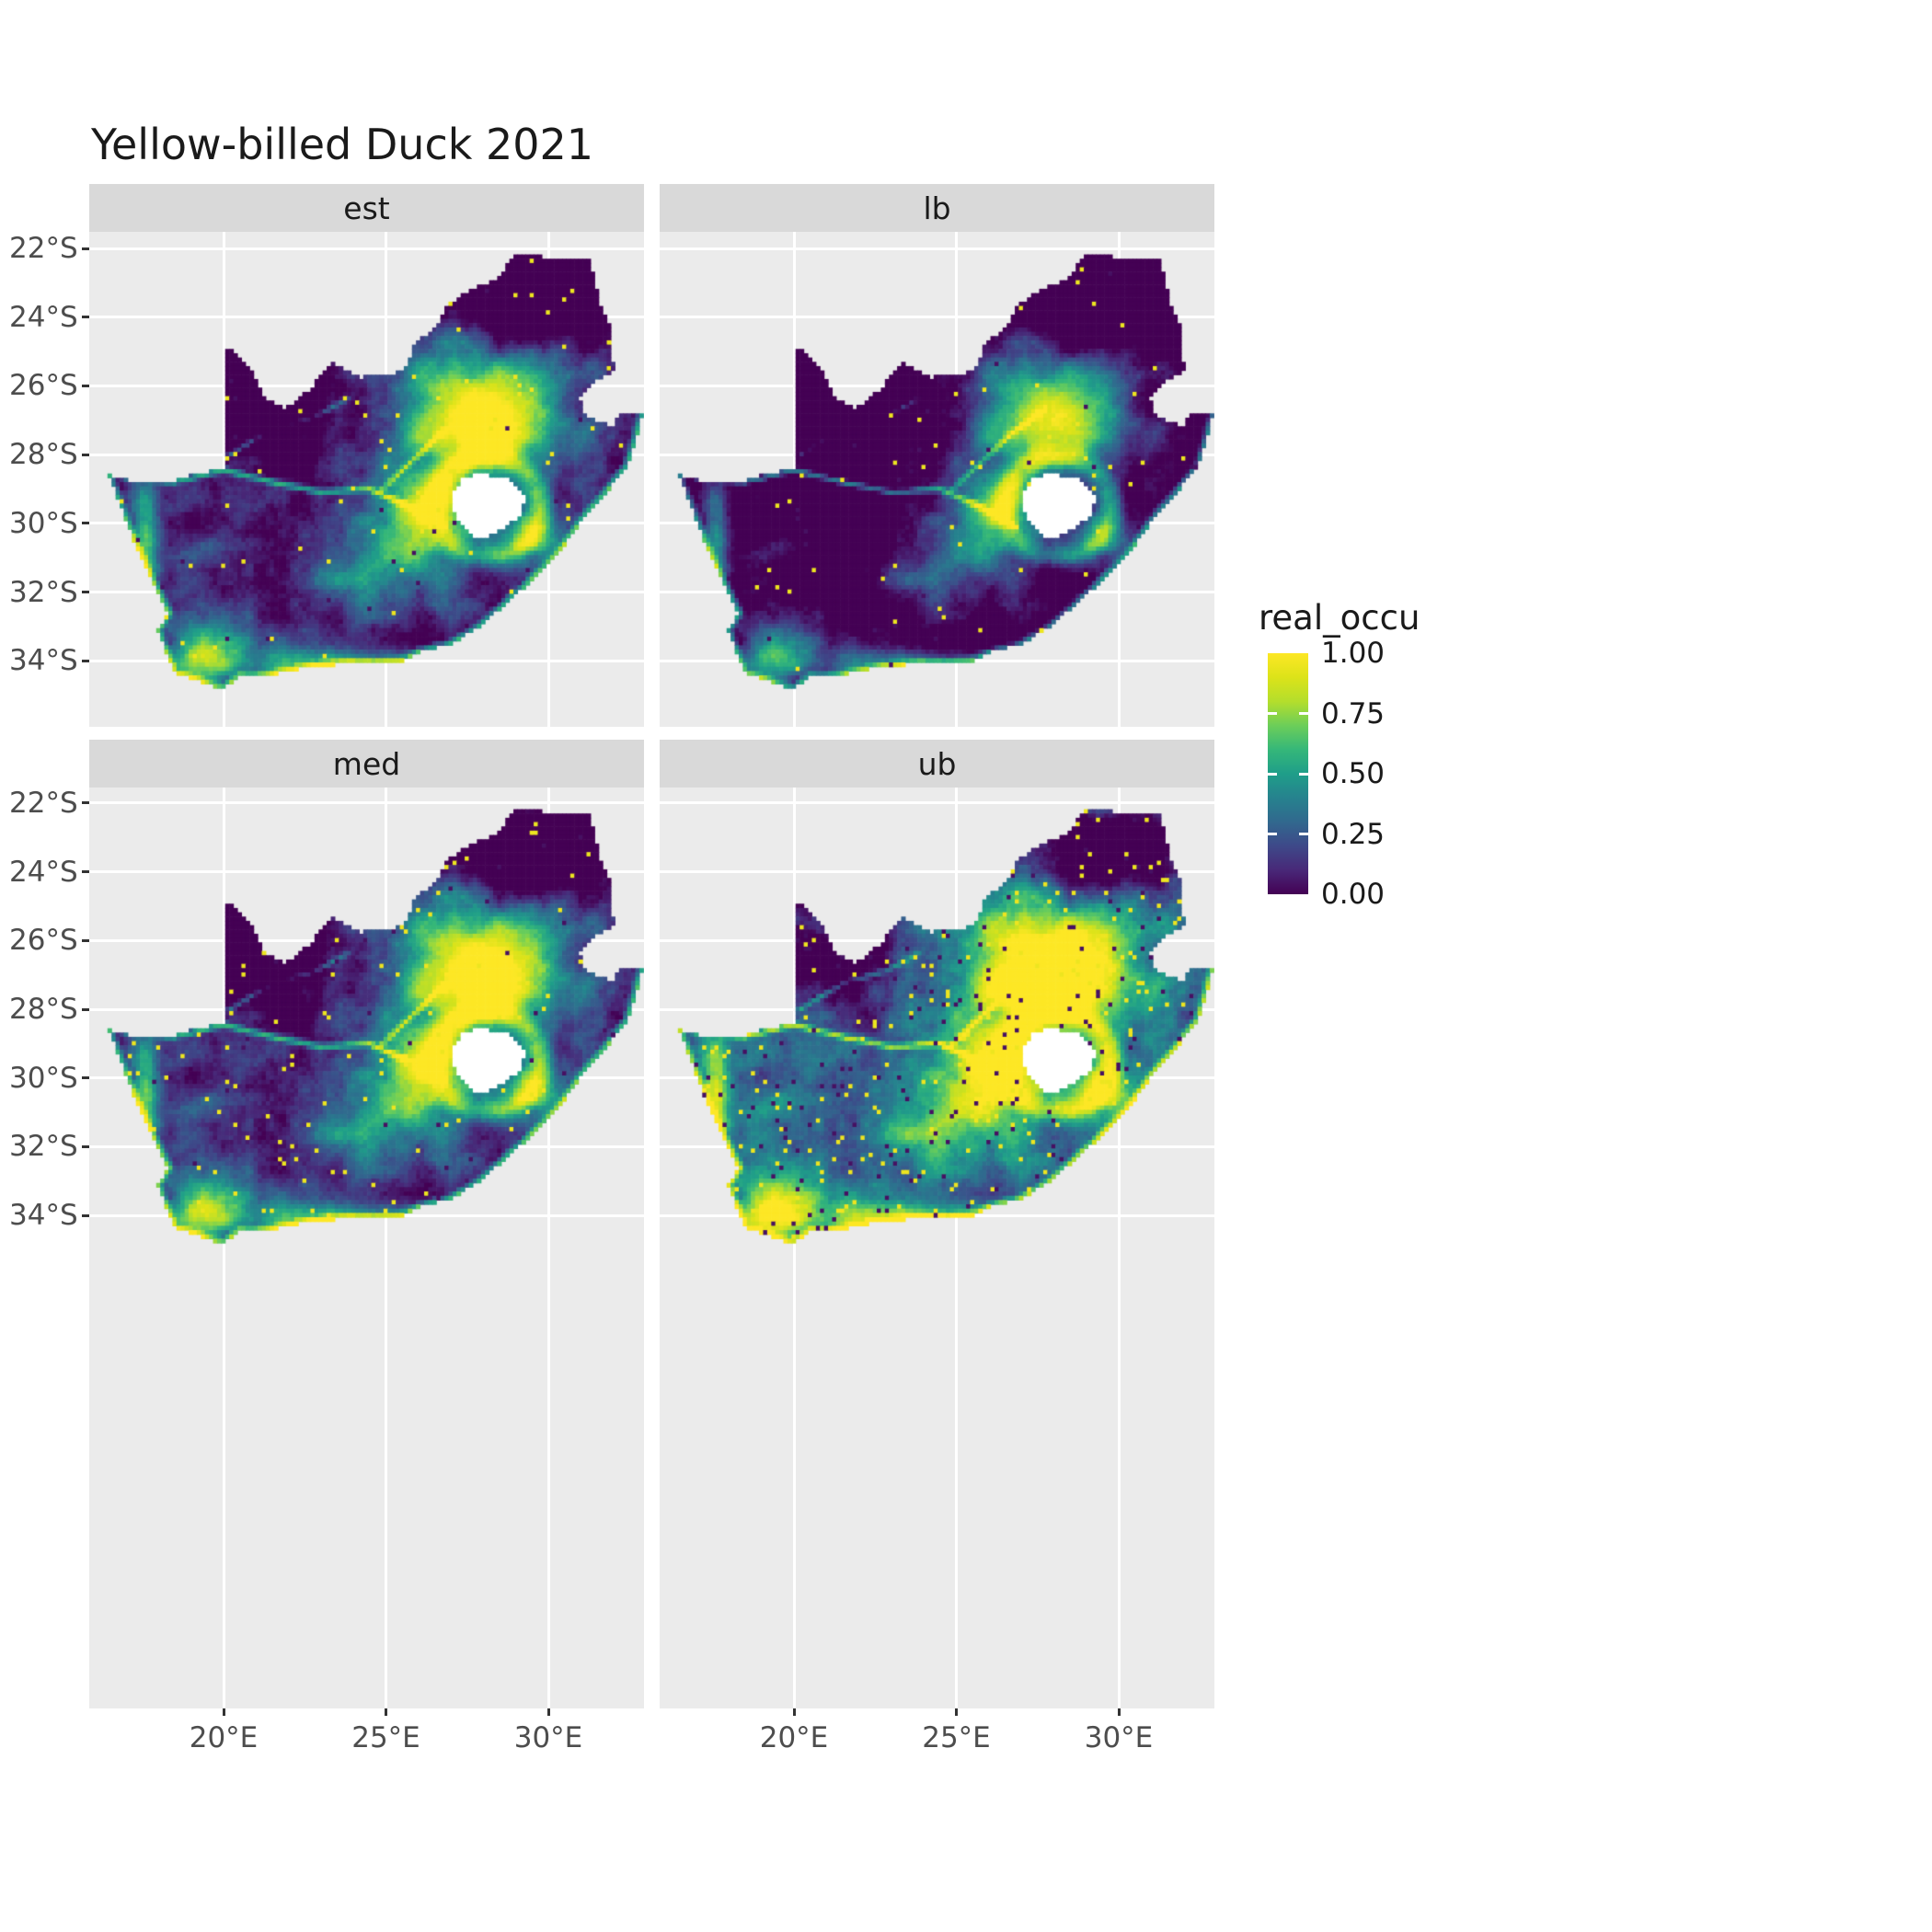  I want to click on plot-title: Yellow-billed Duck 2021, so click(342, 144).